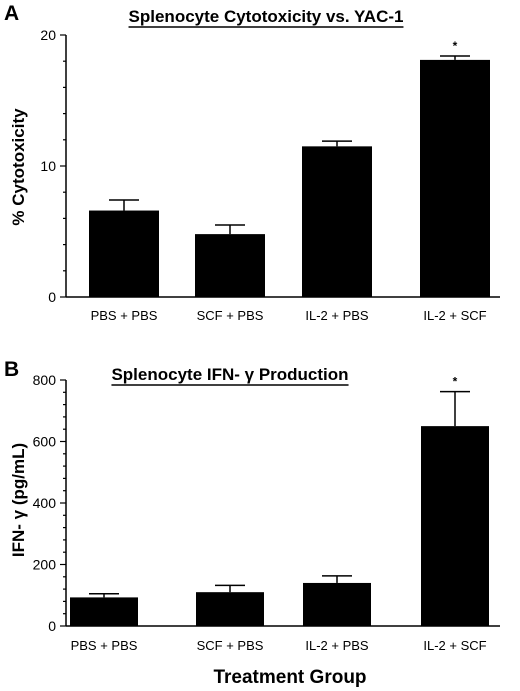 The image size is (520, 691). Describe the element at coordinates (45, 565) in the screenshot. I see `panel-b-y-tick-label: 200` at that location.